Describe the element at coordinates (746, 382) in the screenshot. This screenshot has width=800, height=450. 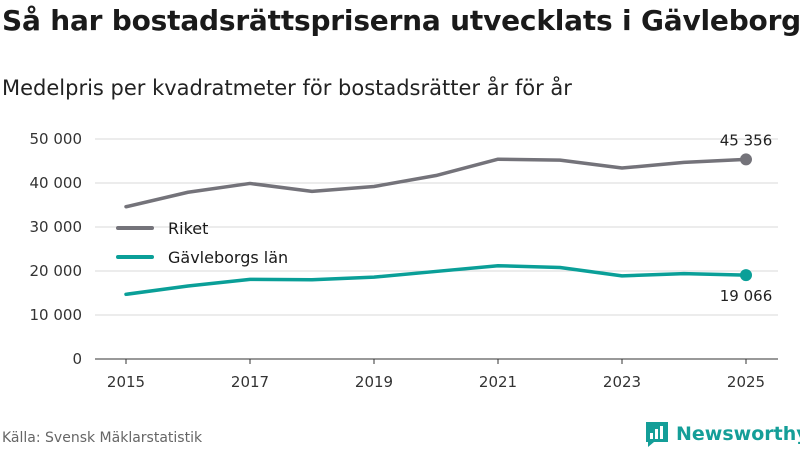
I see `x-tick-label: 2025` at that location.